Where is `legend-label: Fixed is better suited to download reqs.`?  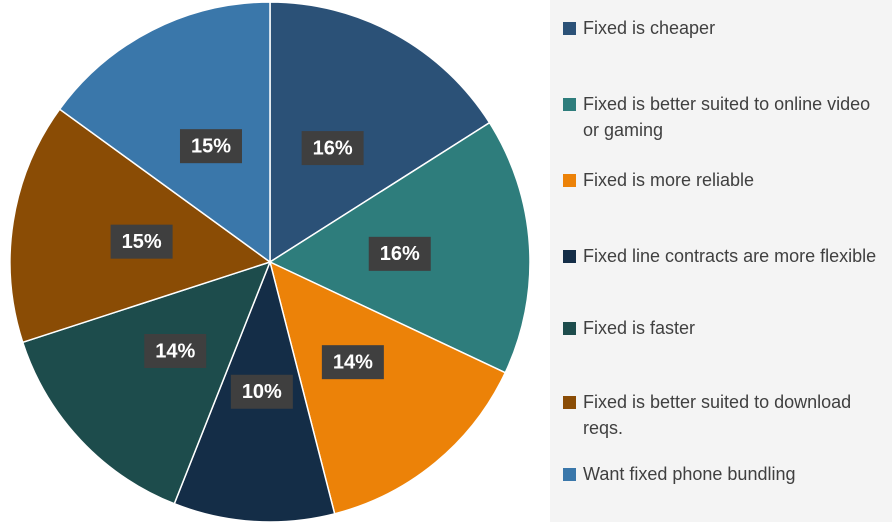
legend-label: Fixed is better suited to download reqs. is located at coordinates (717, 415).